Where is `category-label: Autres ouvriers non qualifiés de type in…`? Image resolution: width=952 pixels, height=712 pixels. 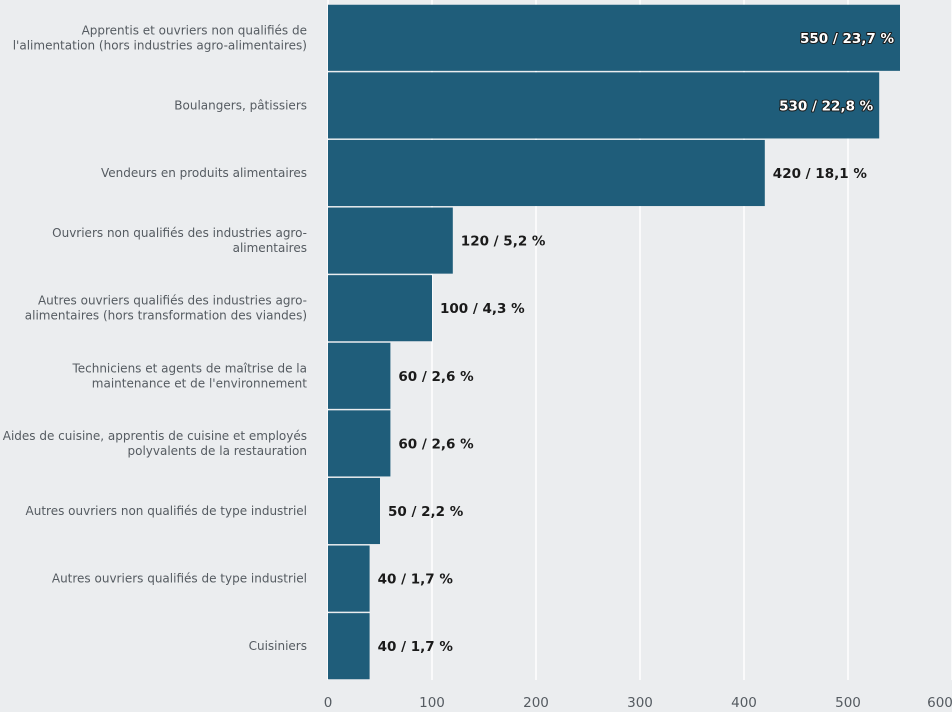
category-label: Autres ouvriers non qualifiés de type in… is located at coordinates (167, 511).